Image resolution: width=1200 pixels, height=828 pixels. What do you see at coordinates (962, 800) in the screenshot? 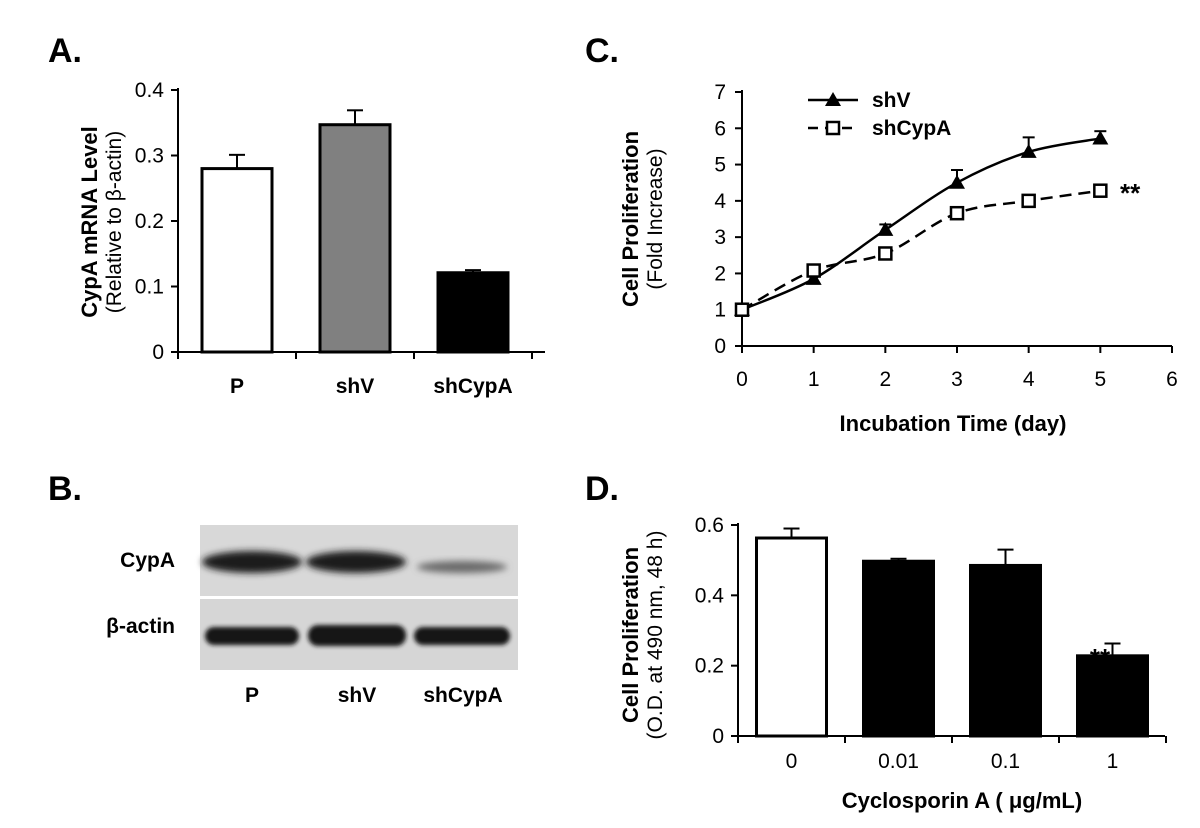
I see `panel-d-xlabel: Cyclosporin A ( μg/mL)` at bounding box center [962, 800].